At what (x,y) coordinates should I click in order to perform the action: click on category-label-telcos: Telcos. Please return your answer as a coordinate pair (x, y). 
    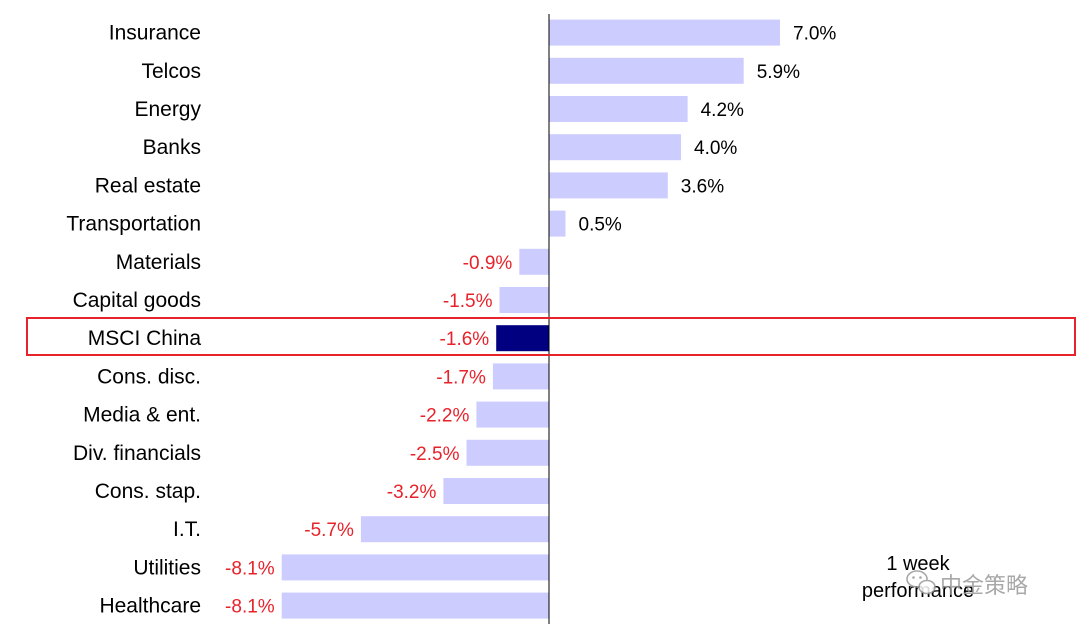
    Looking at the image, I should click on (171, 71).